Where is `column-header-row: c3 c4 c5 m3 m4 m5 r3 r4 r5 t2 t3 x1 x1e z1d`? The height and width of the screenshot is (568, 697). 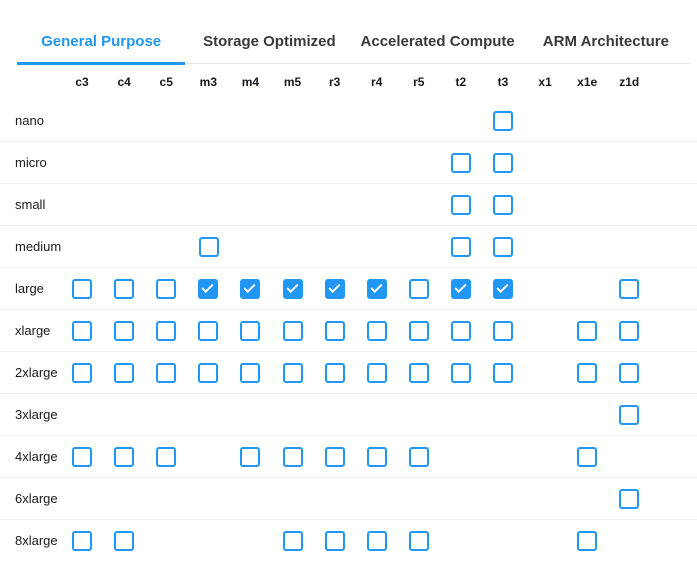 column-header-row: c3 c4 c5 m3 m4 m5 r3 r4 r5 t2 t3 x1 x1e z1d is located at coordinates (348, 82).